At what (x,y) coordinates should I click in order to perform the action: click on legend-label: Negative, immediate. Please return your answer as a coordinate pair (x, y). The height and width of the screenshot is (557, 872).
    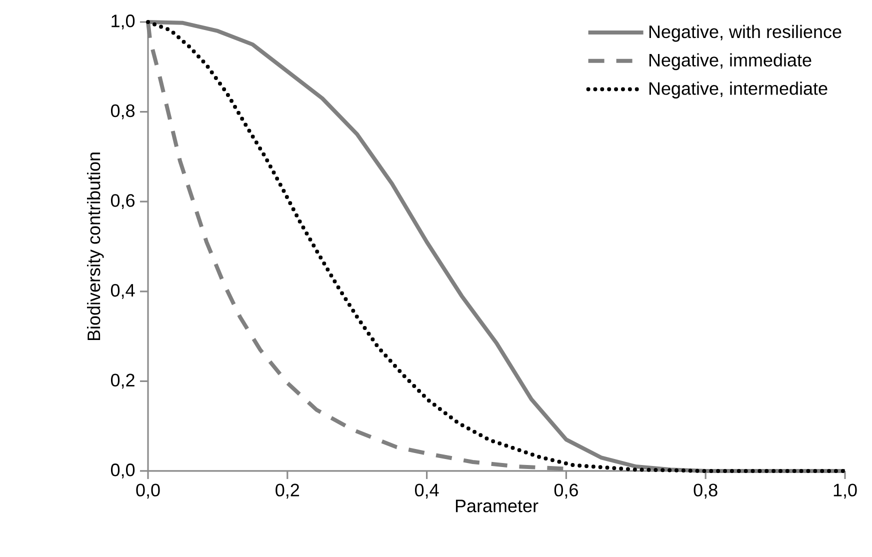
    Looking at the image, I should click on (730, 61).